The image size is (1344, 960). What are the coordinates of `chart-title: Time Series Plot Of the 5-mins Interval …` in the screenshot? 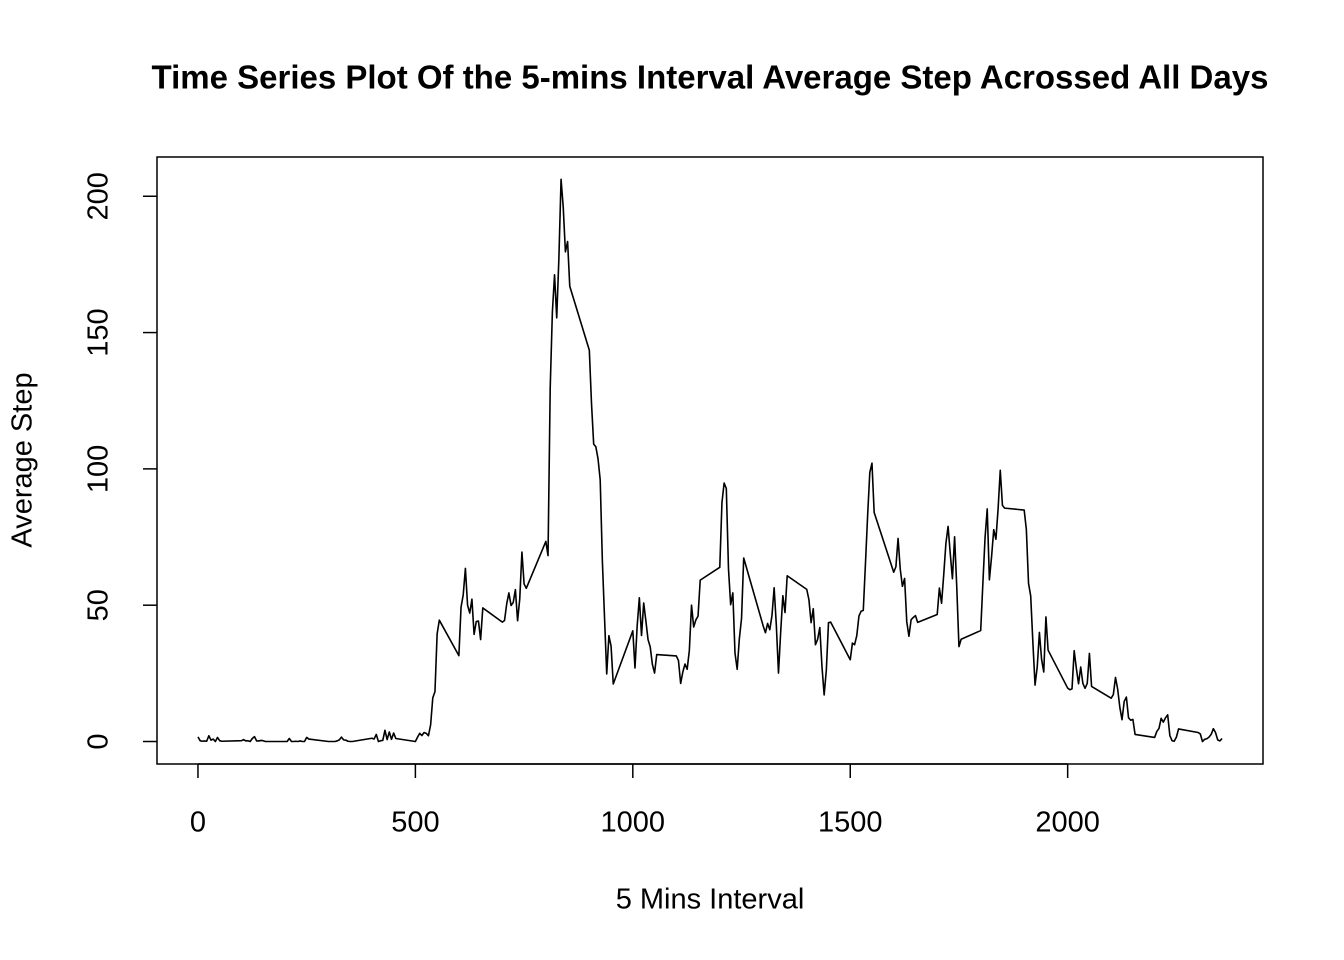 It's located at (710, 77).